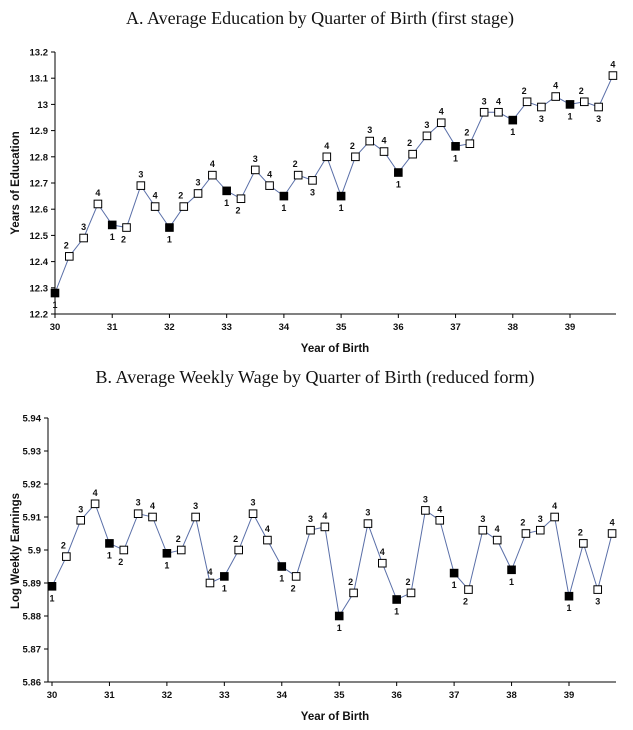  Describe the element at coordinates (167, 695) in the screenshot. I see `x-tick-label: 32` at that location.